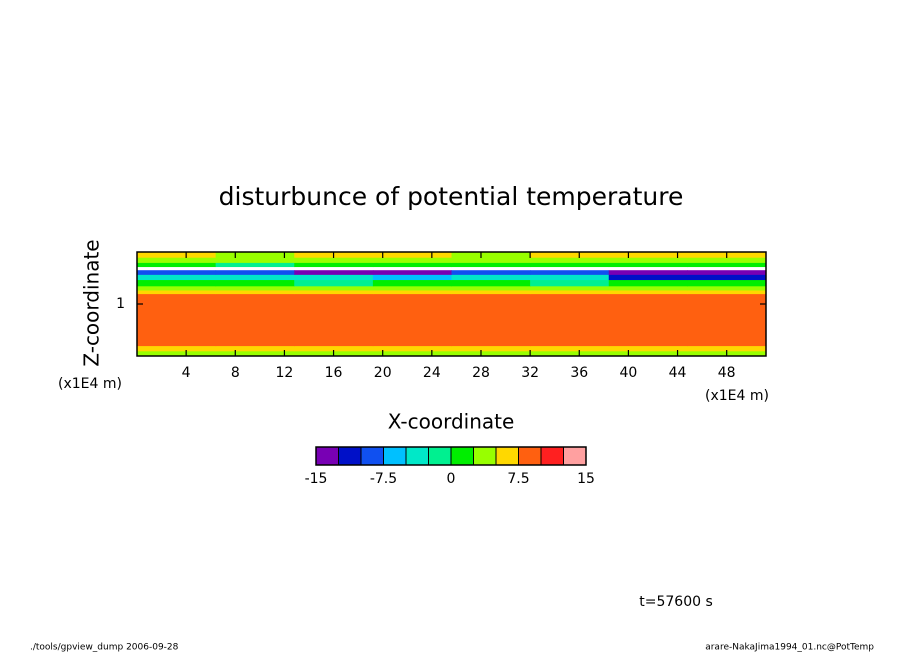  Describe the element at coordinates (120, 304) in the screenshot. I see `y-tick-label: 1` at that location.